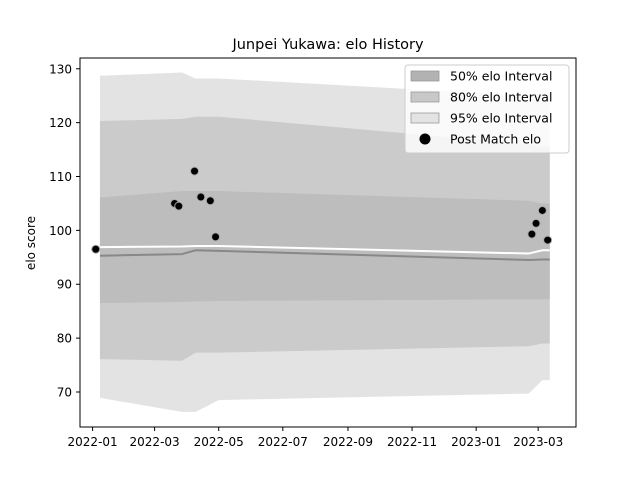 The height and width of the screenshot is (480, 640). What do you see at coordinates (425, 97) in the screenshot?
I see `legend-swatch-80-elo-interval` at bounding box center [425, 97].